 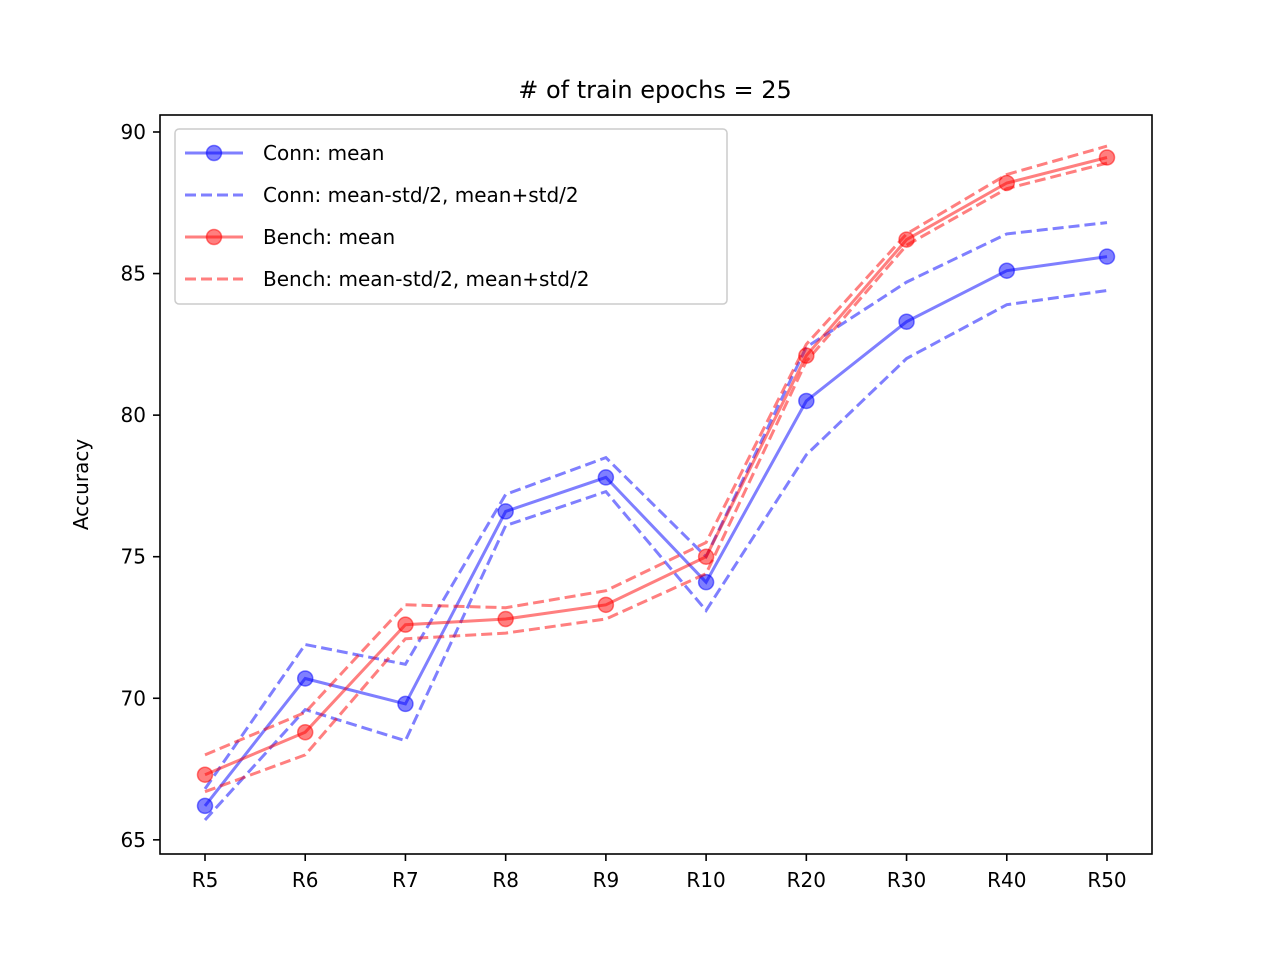 What do you see at coordinates (426, 279) in the screenshot?
I see `legend-label: Bench: mean-std/2, mean+std/2` at bounding box center [426, 279].